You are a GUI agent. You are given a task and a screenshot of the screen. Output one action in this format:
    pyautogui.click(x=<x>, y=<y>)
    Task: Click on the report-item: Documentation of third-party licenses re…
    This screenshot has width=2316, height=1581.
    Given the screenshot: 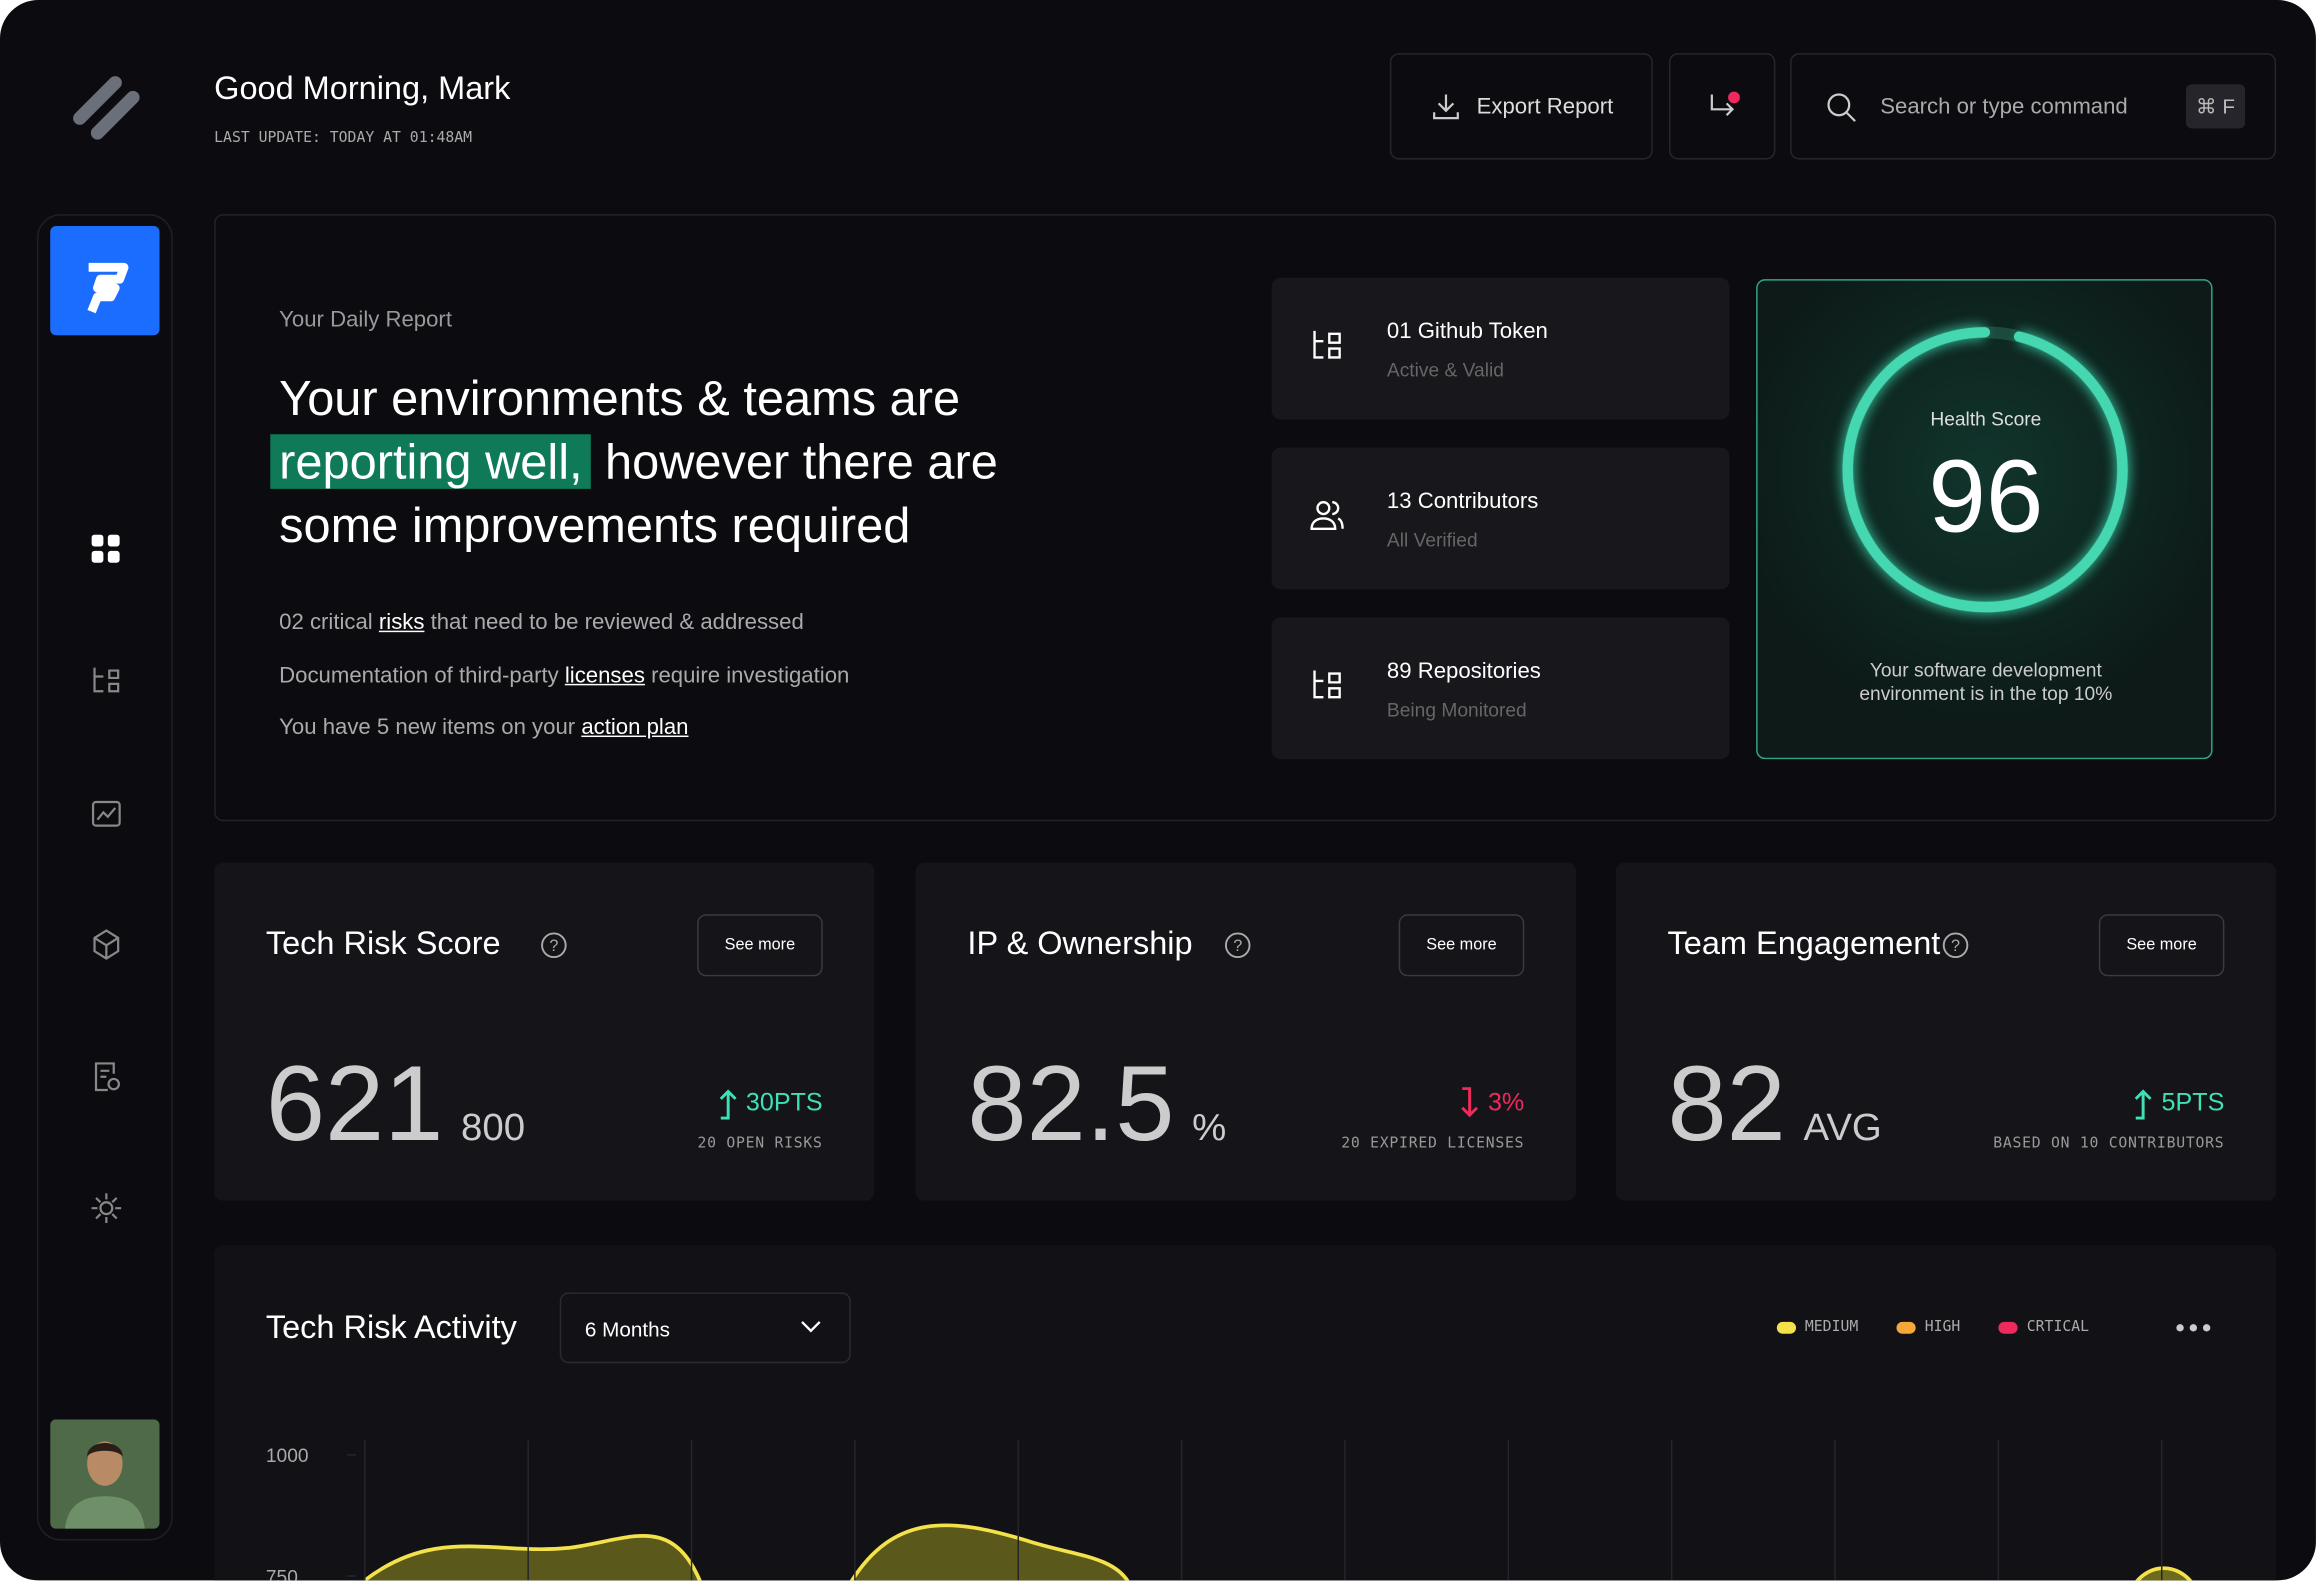 What is the action you would take?
    pyautogui.click(x=564, y=675)
    